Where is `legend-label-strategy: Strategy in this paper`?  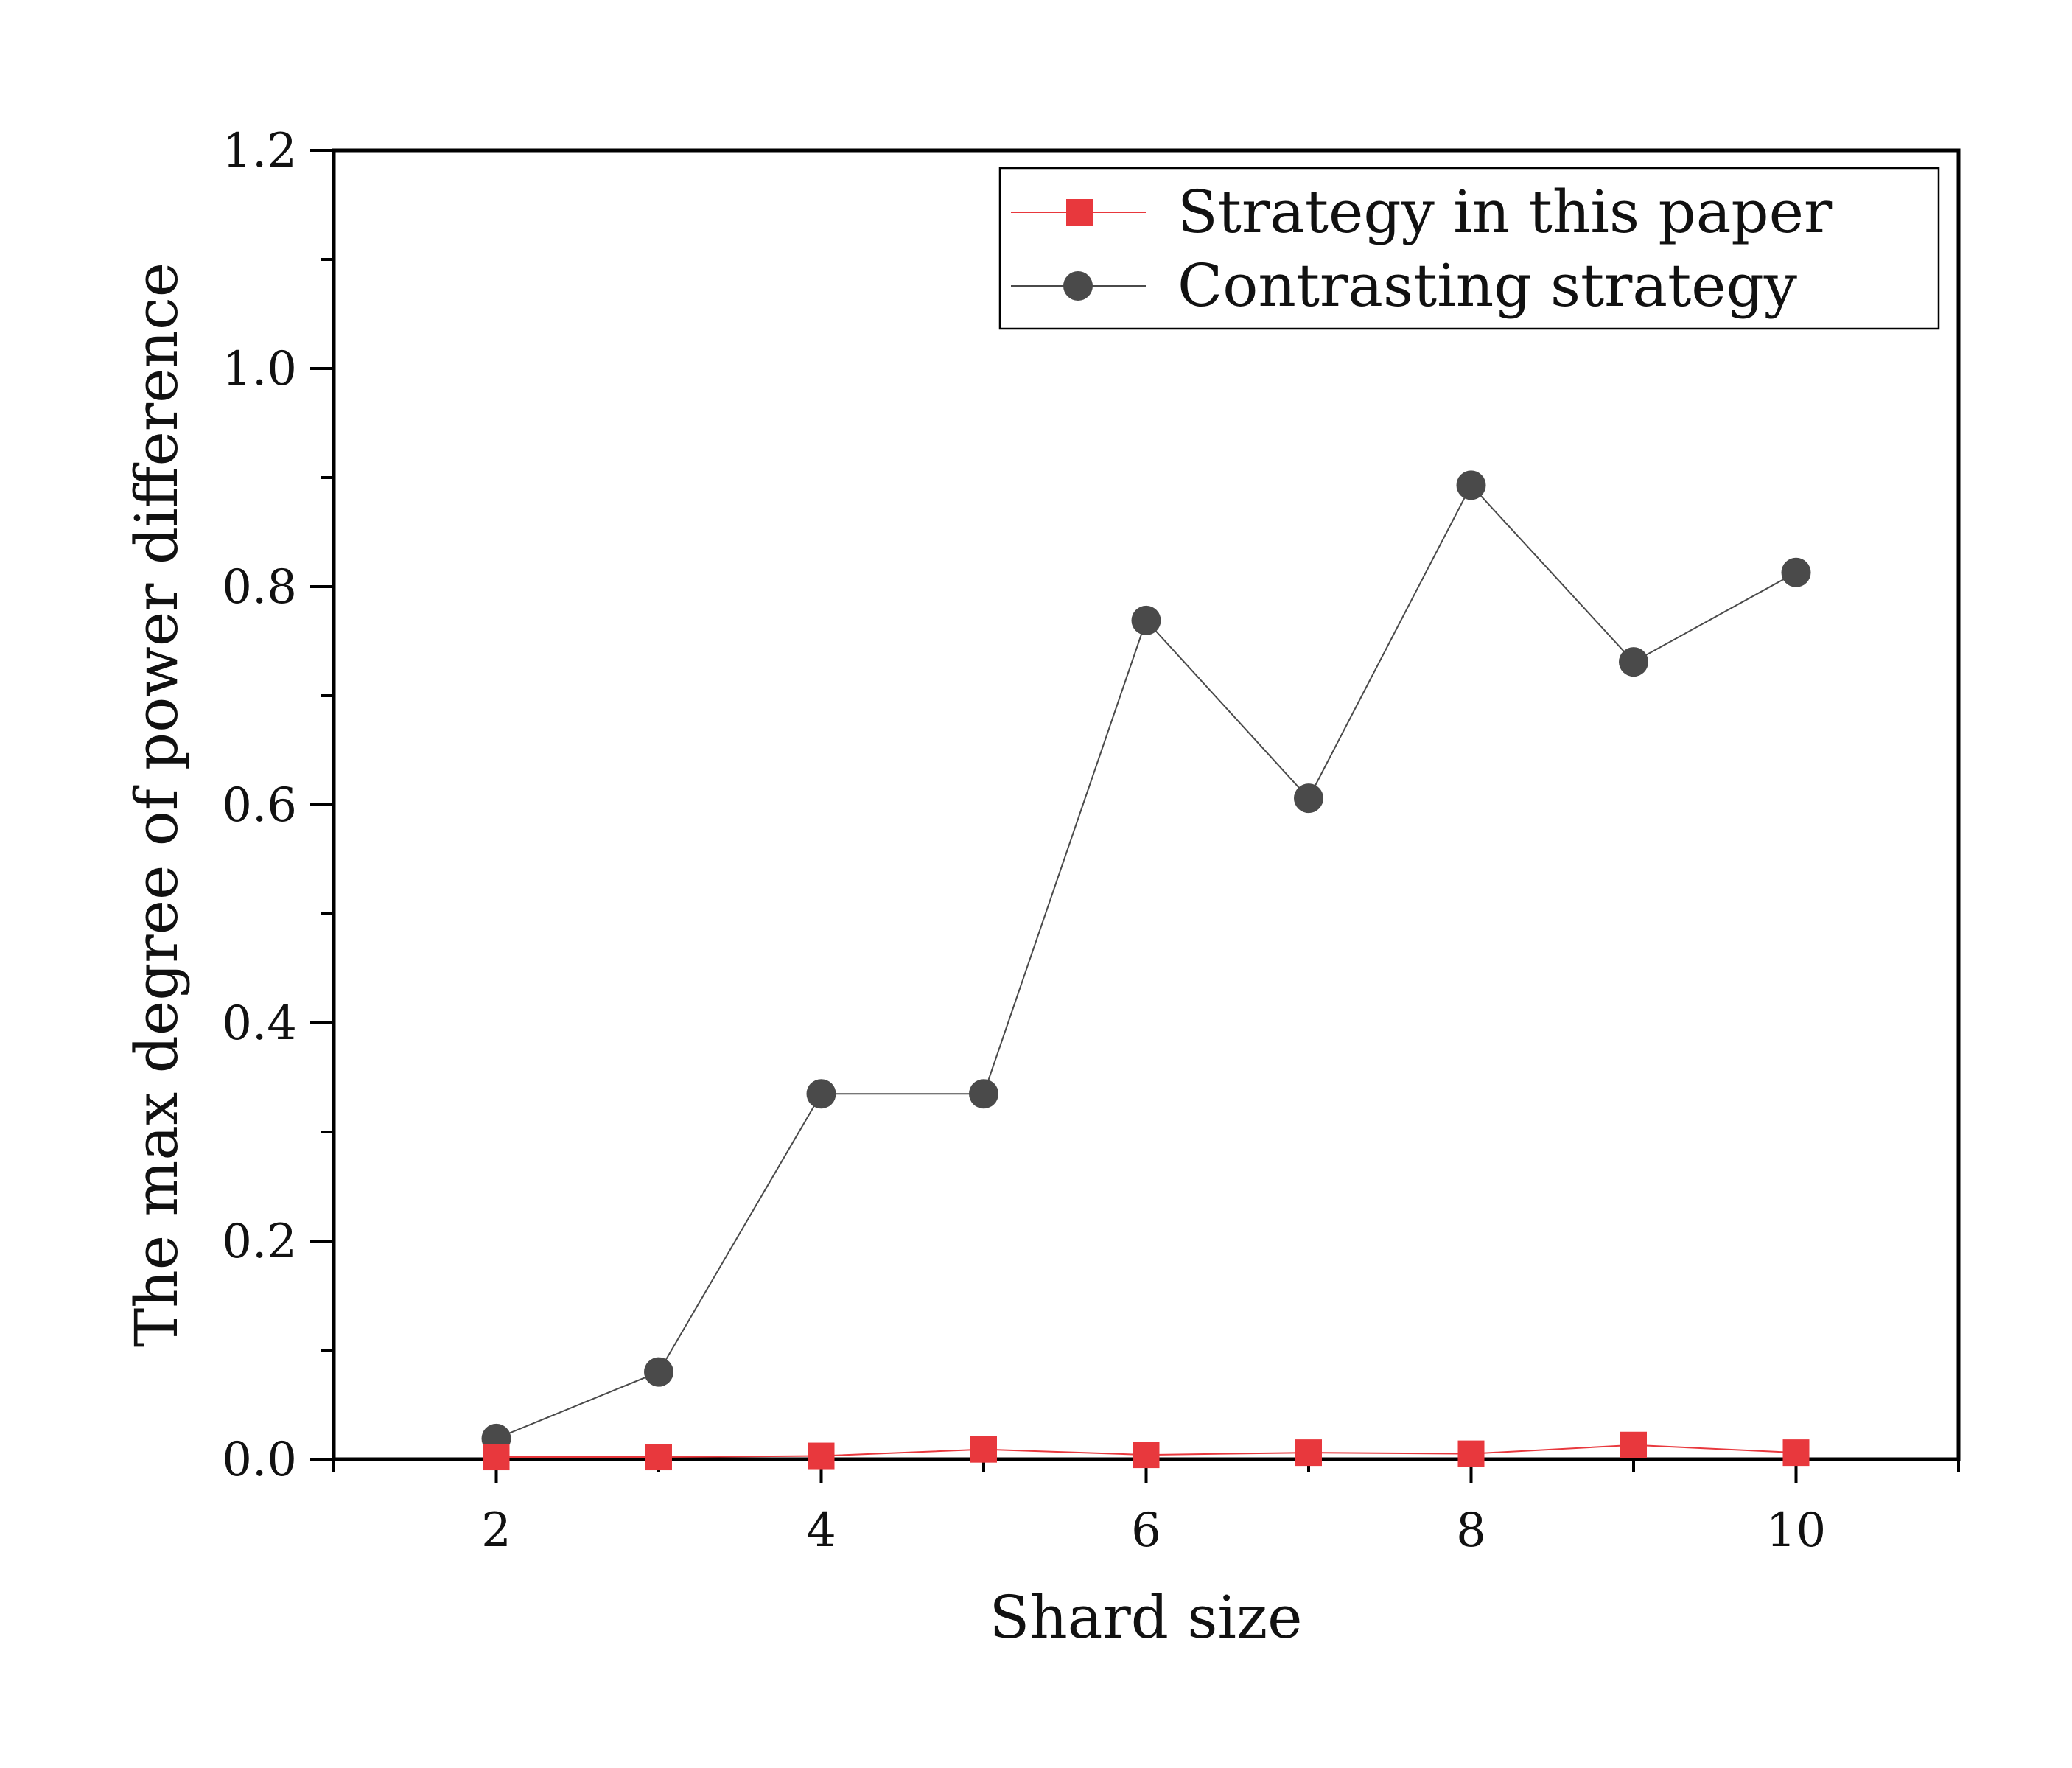 legend-label-strategy: Strategy in this paper is located at coordinates (1505, 212).